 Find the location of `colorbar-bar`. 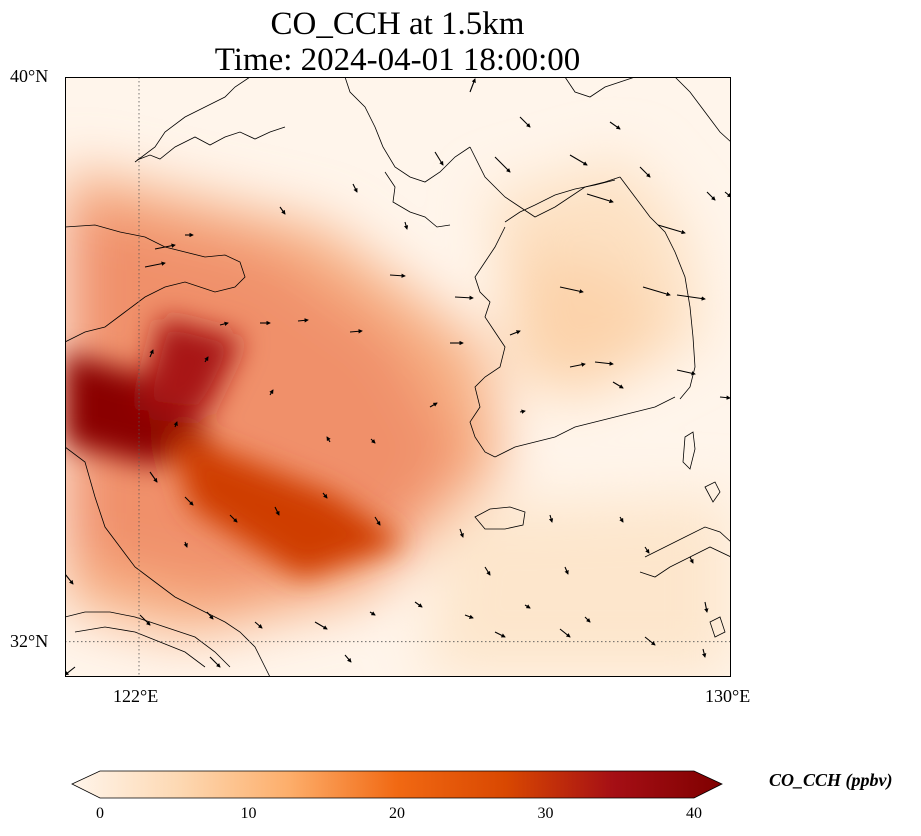

colorbar-bar is located at coordinates (397, 784).